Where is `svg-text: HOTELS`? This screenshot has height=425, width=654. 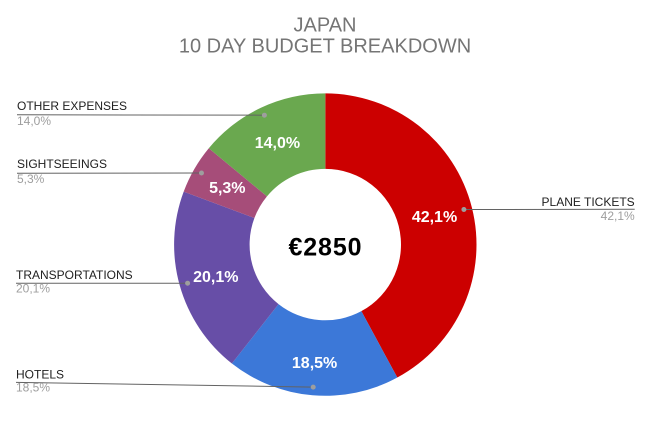 svg-text: HOTELS is located at coordinates (40, 374).